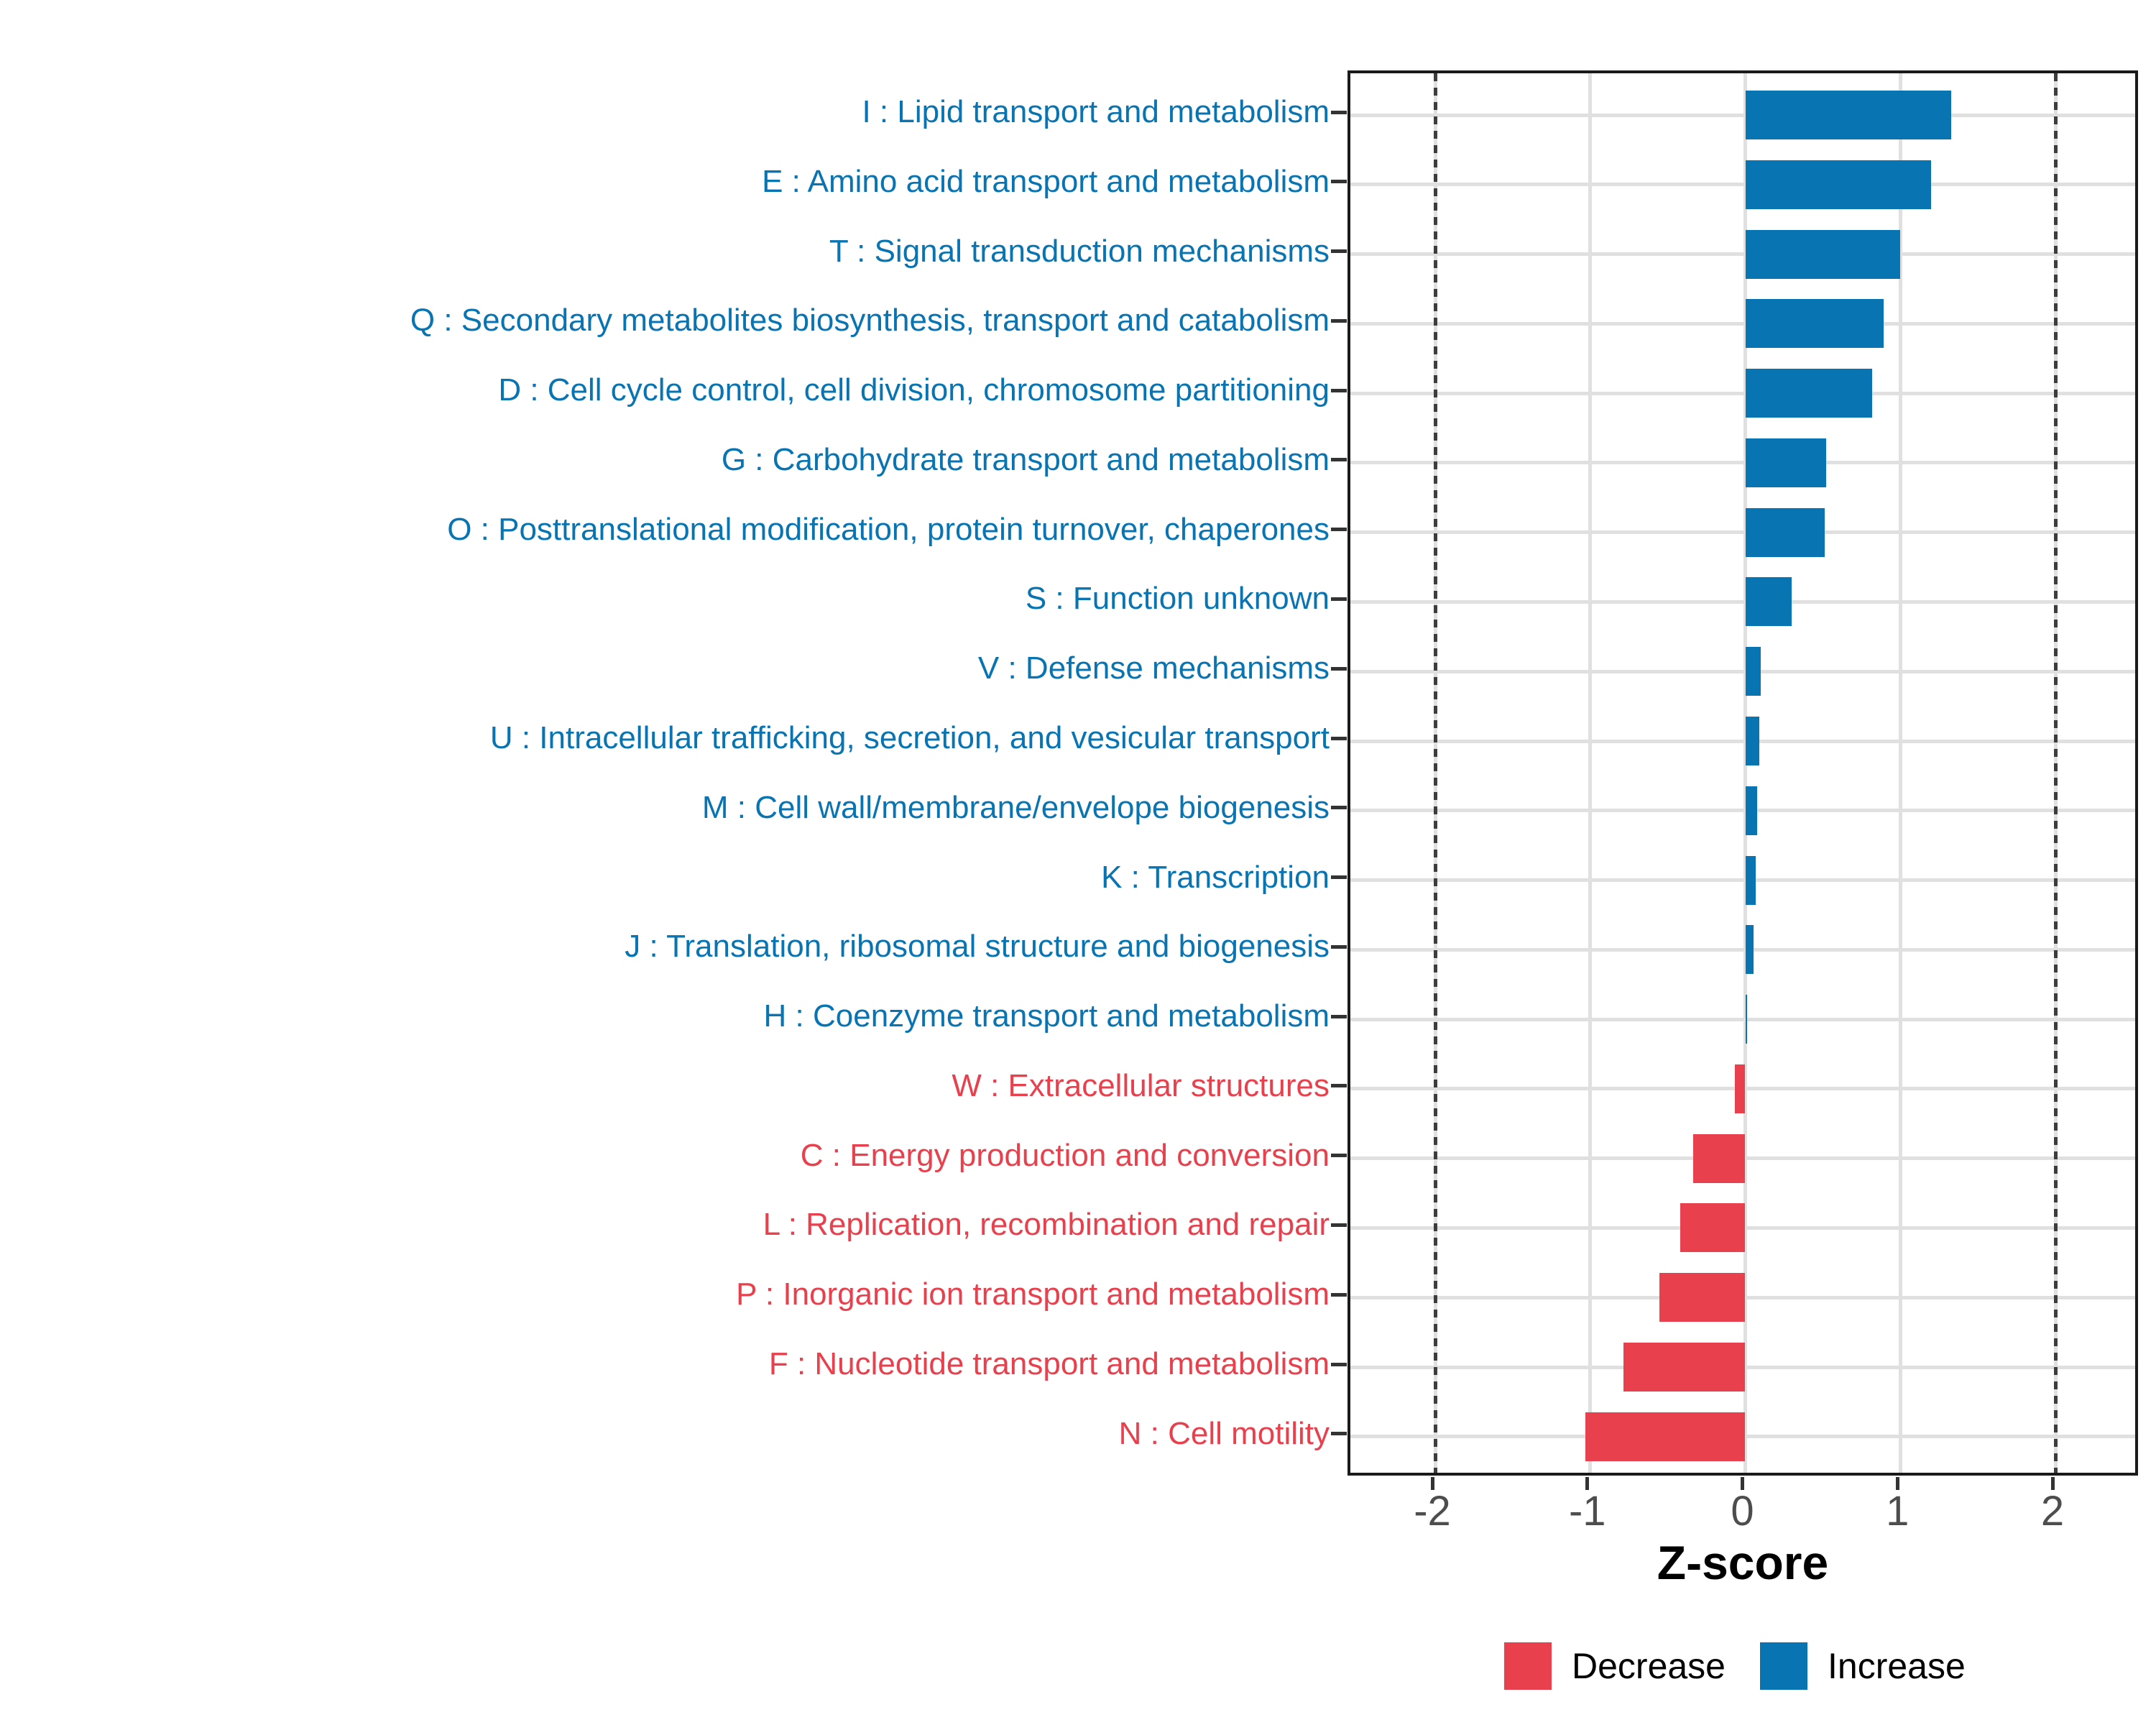 This screenshot has height=1725, width=2156. I want to click on y-axis-label-K: K : Transcription, so click(1216, 877).